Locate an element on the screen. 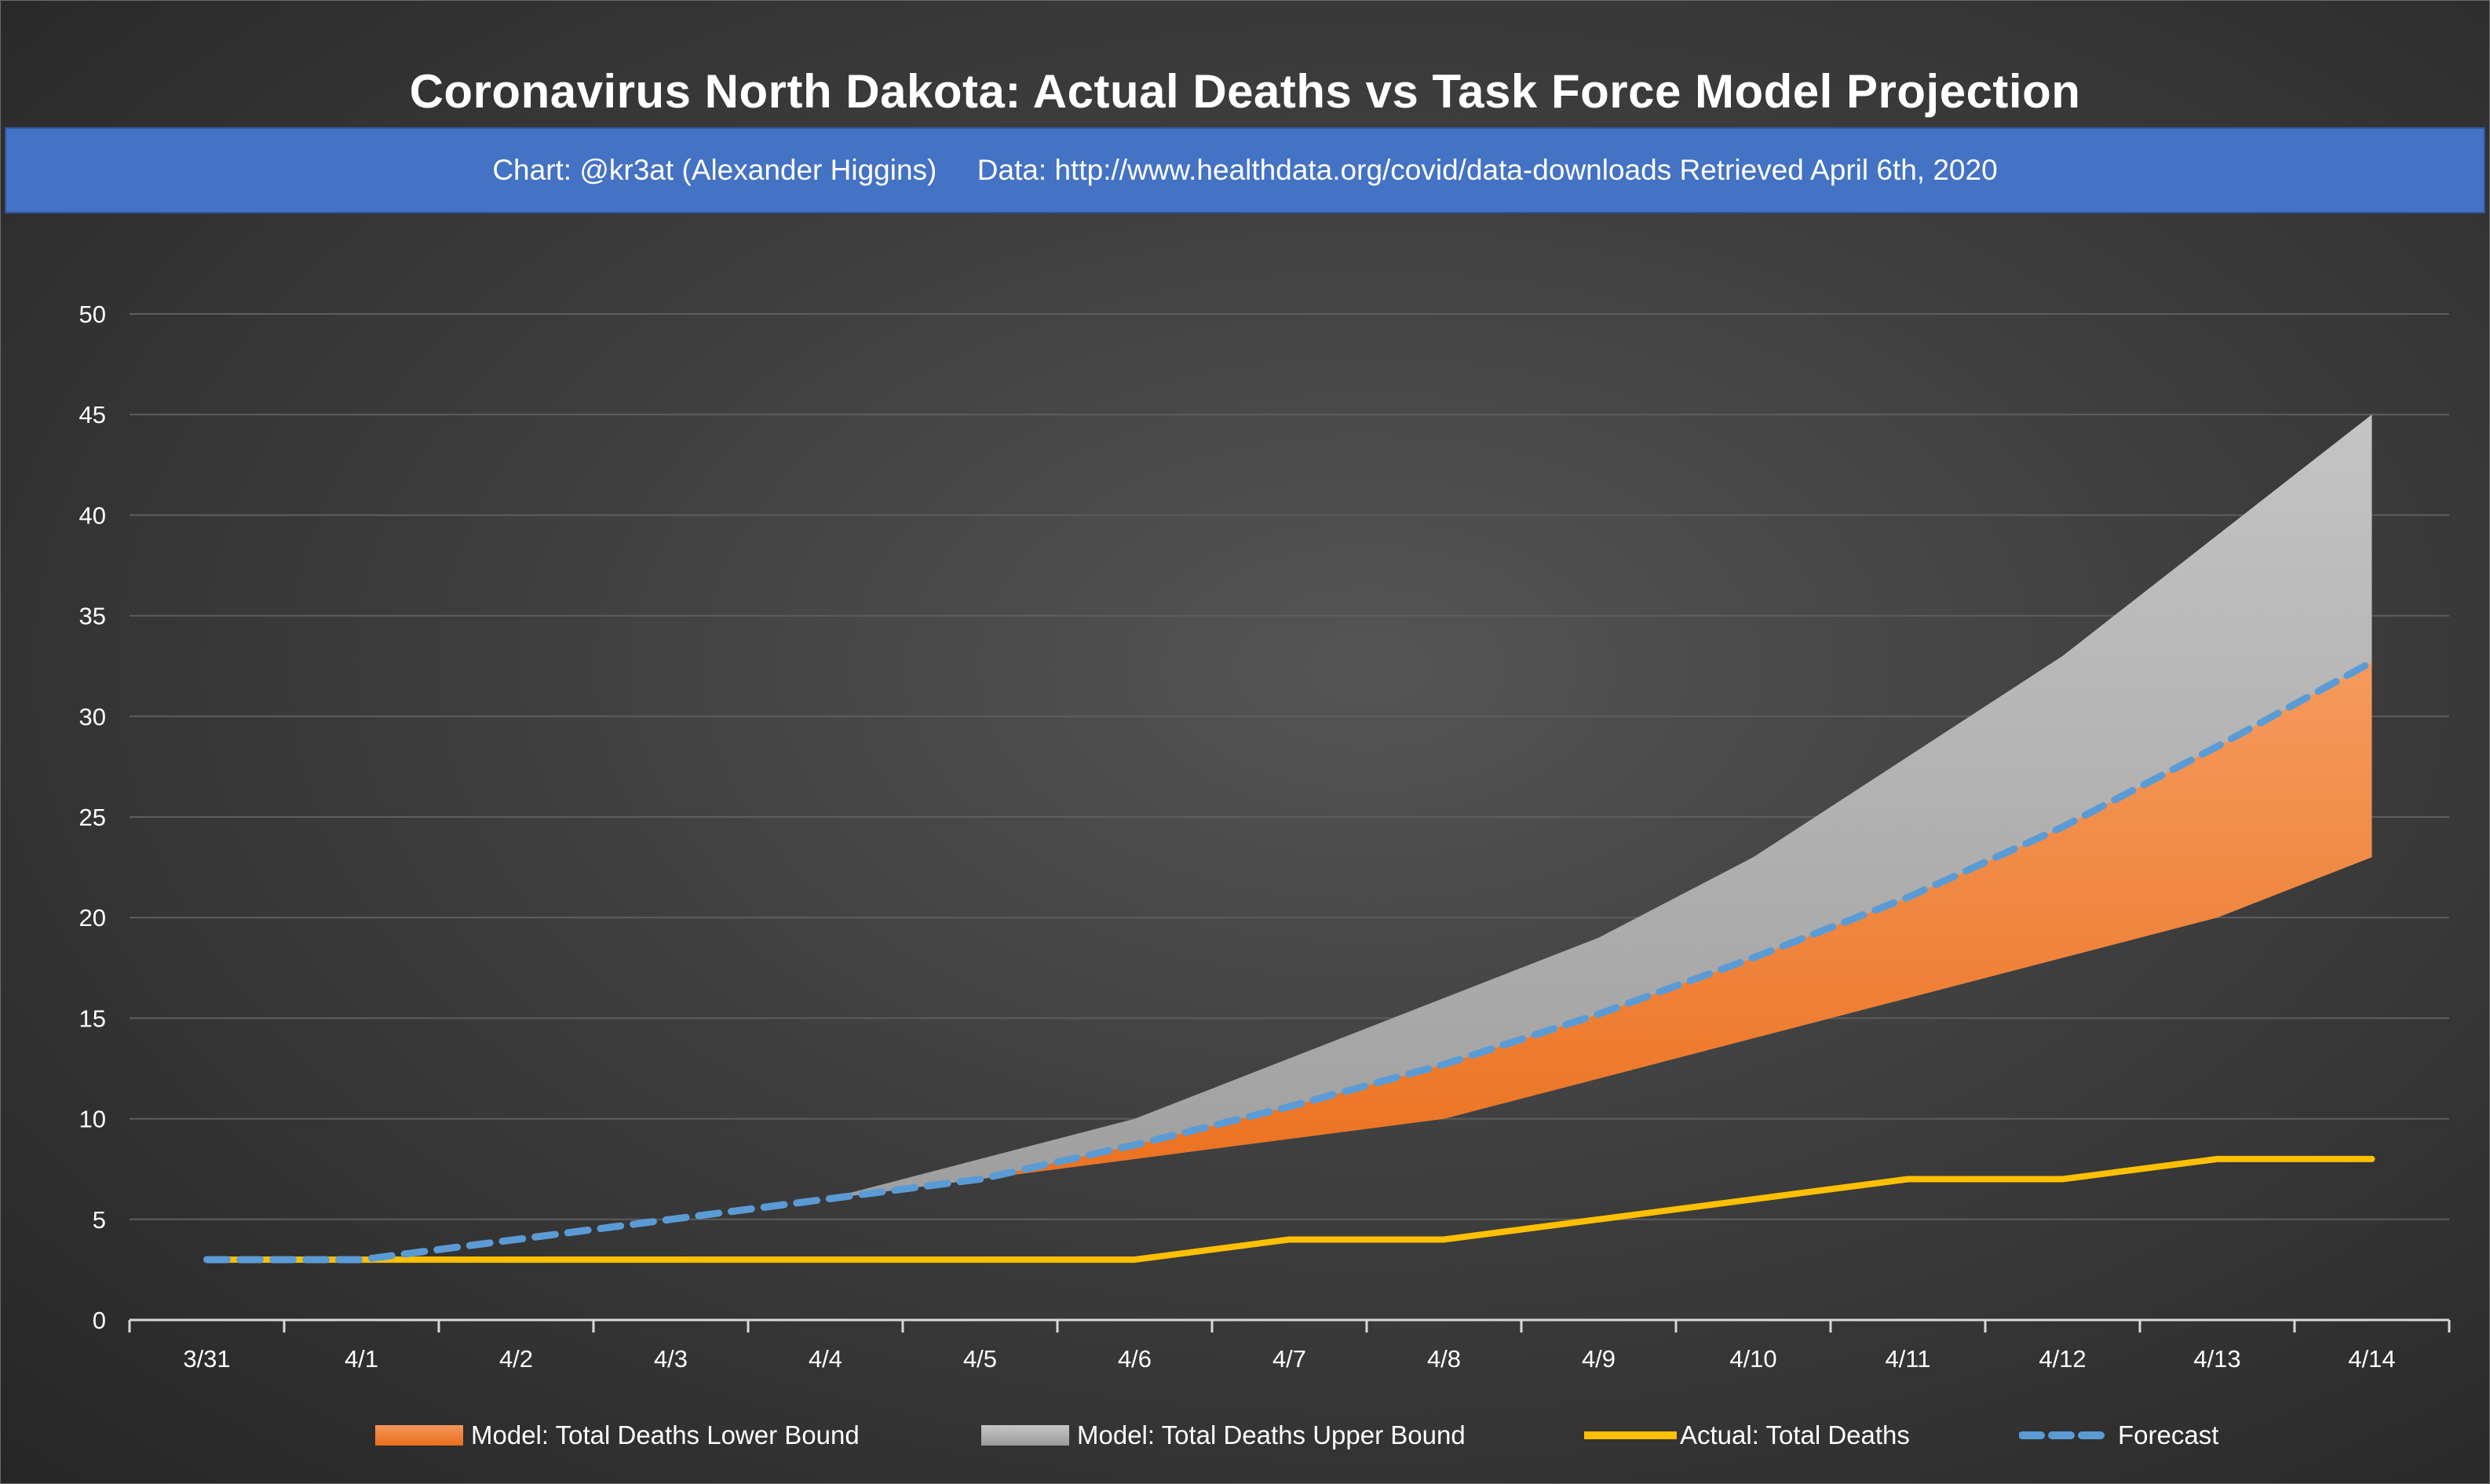  x-tick-label: 4/6 is located at coordinates (1135, 1359).